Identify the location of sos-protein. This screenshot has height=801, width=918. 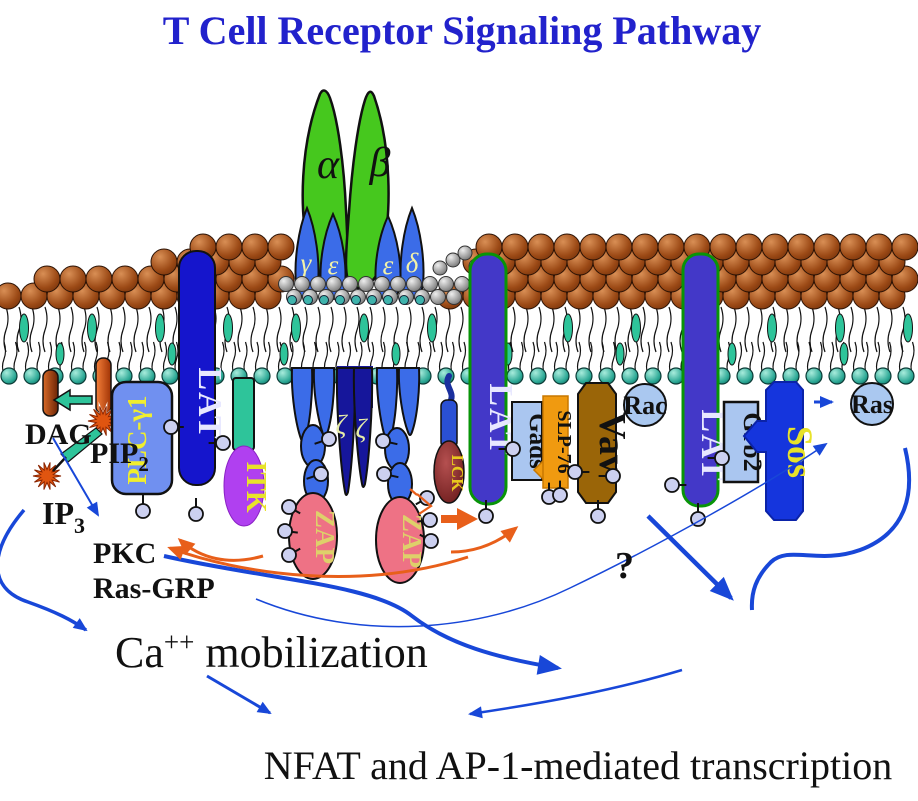
(773, 451).